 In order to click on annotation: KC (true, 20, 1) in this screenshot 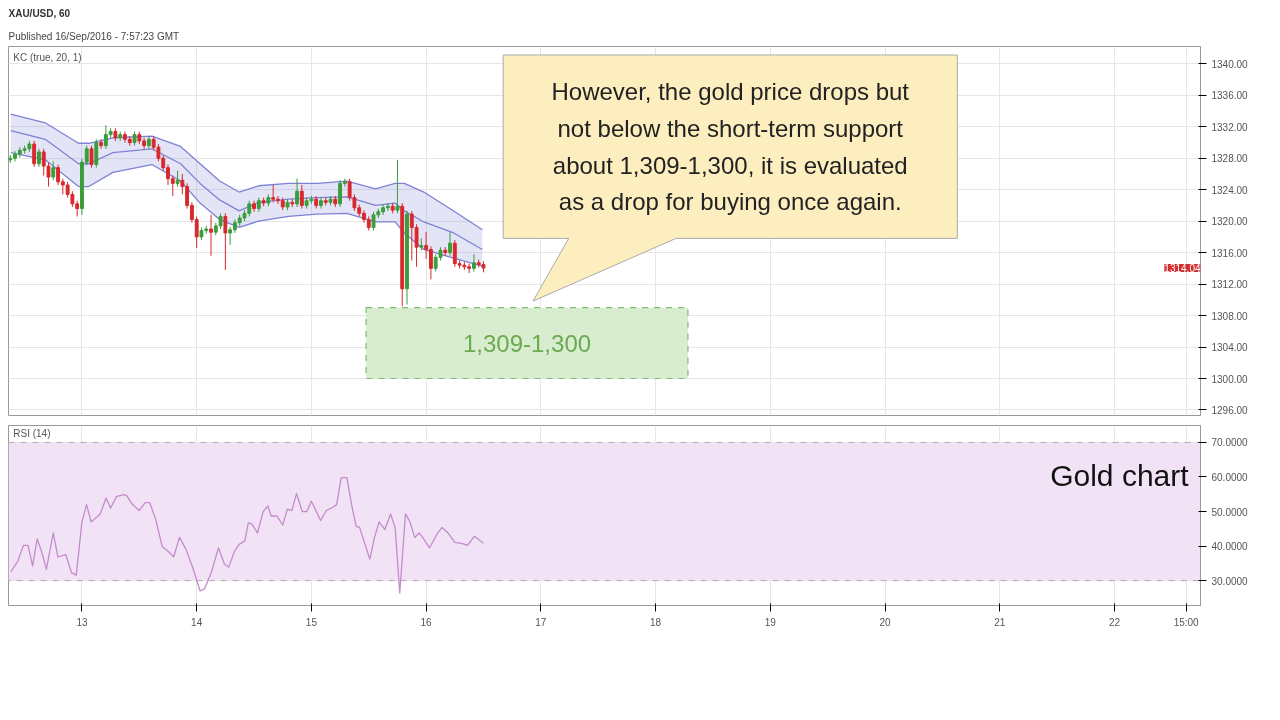, I will do `click(47, 58)`.